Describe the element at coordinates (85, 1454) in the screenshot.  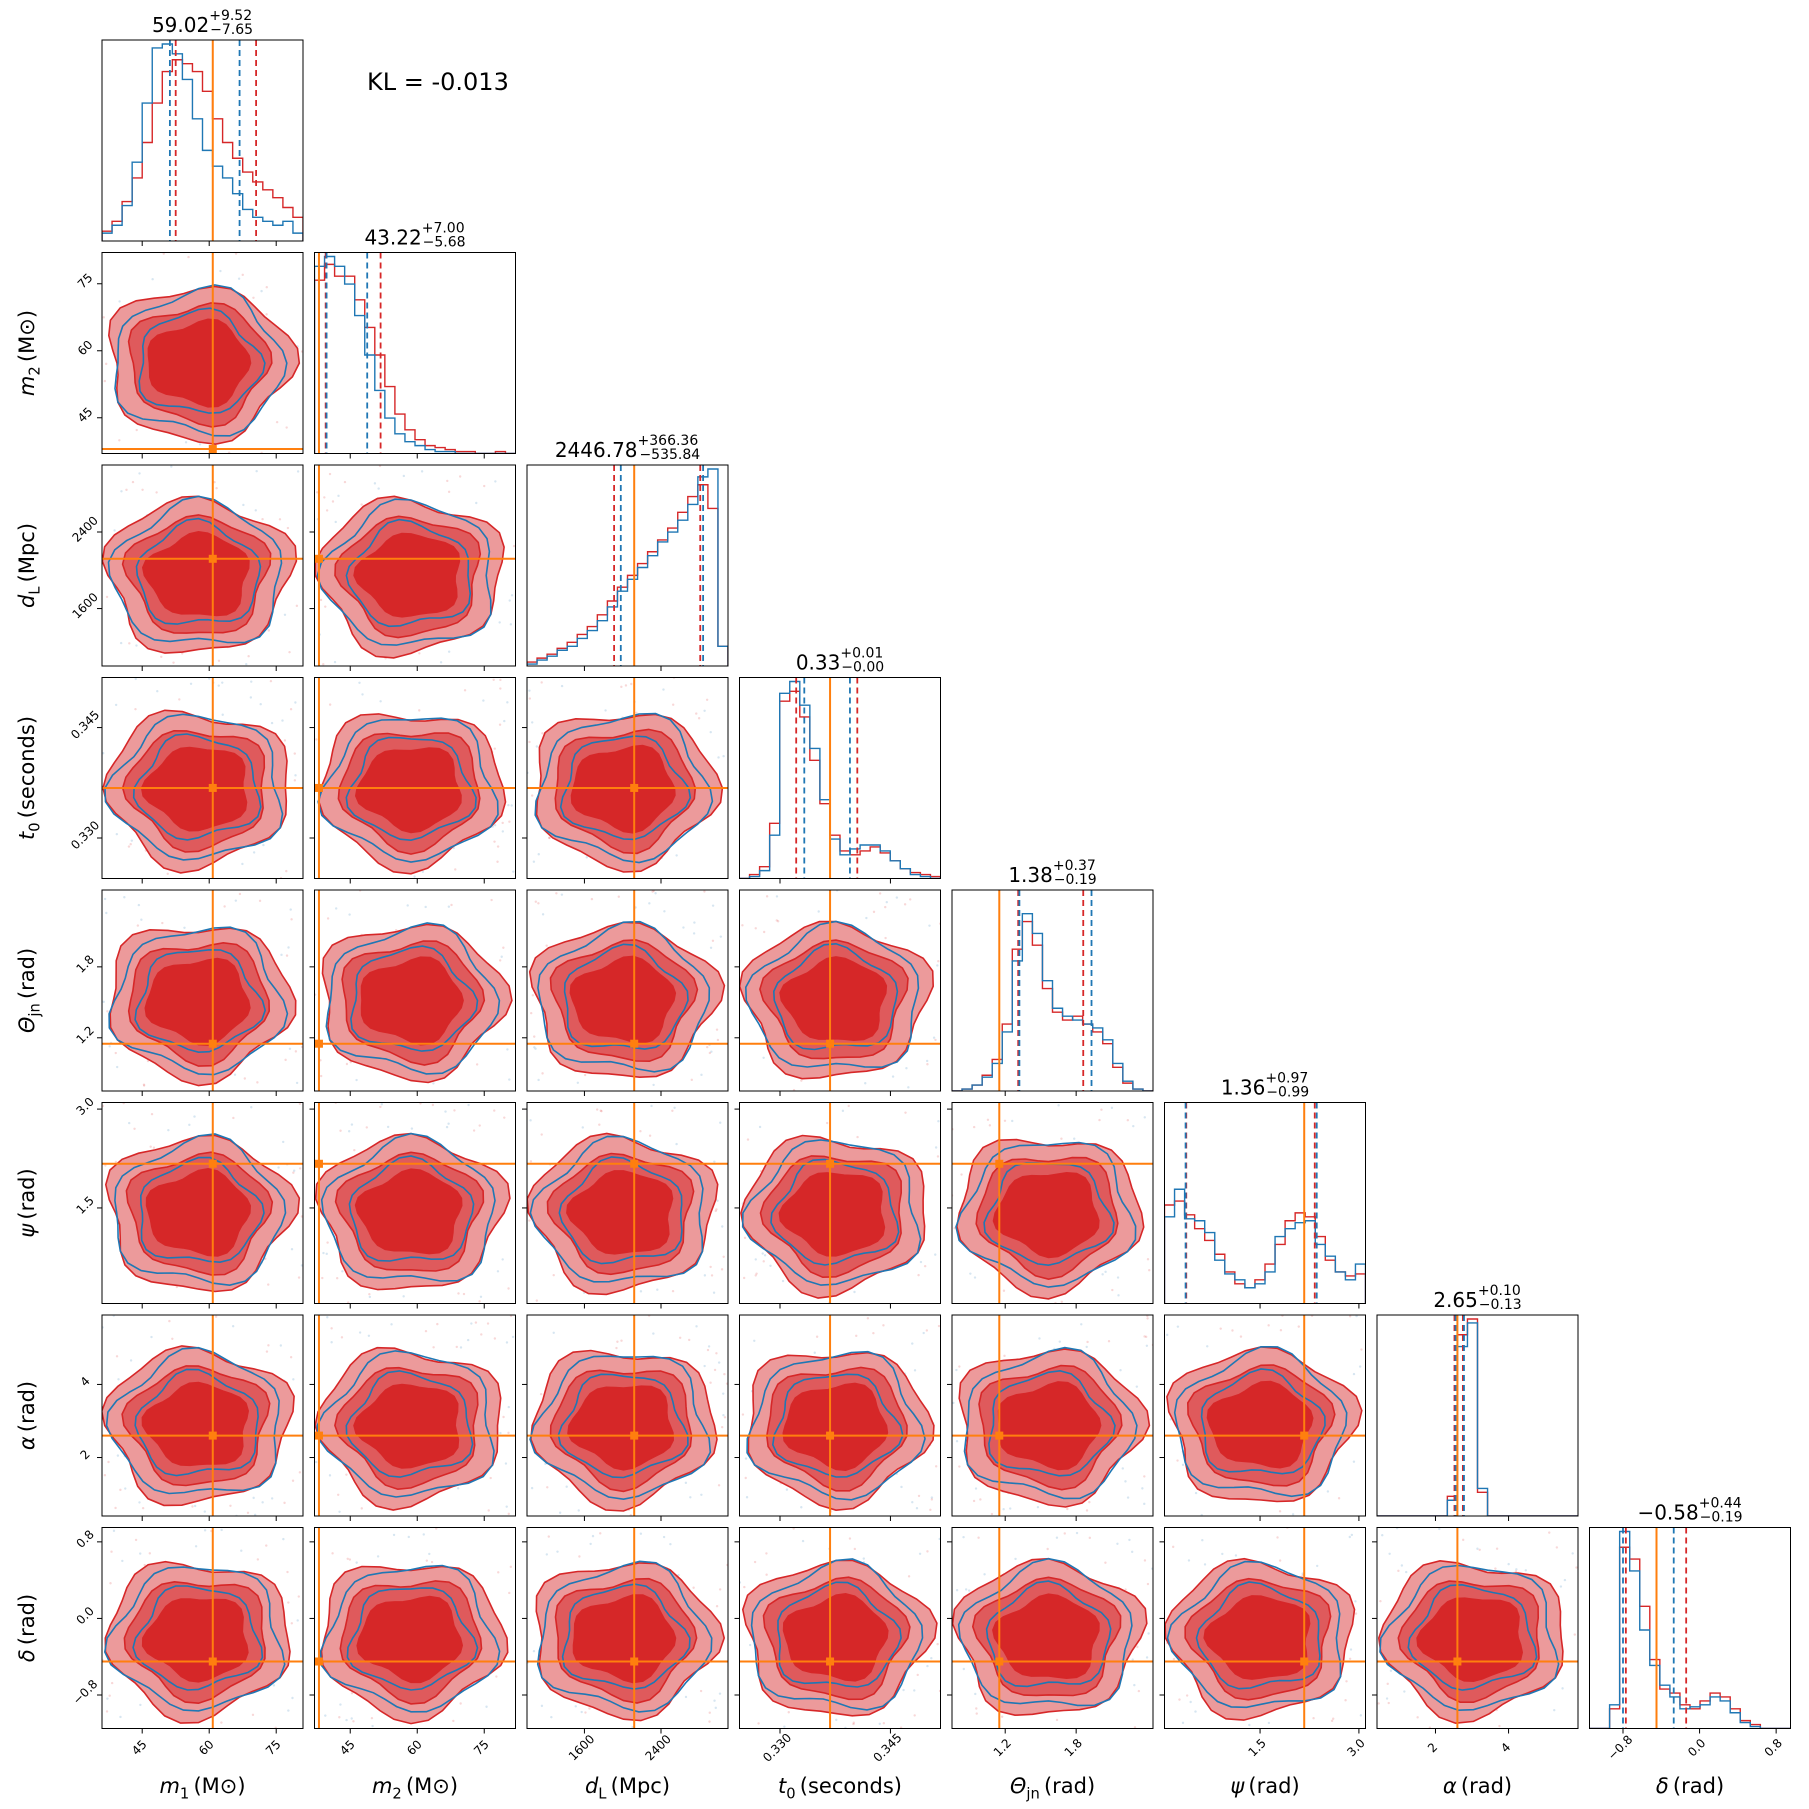
I see `y-tick-label: 2` at that location.